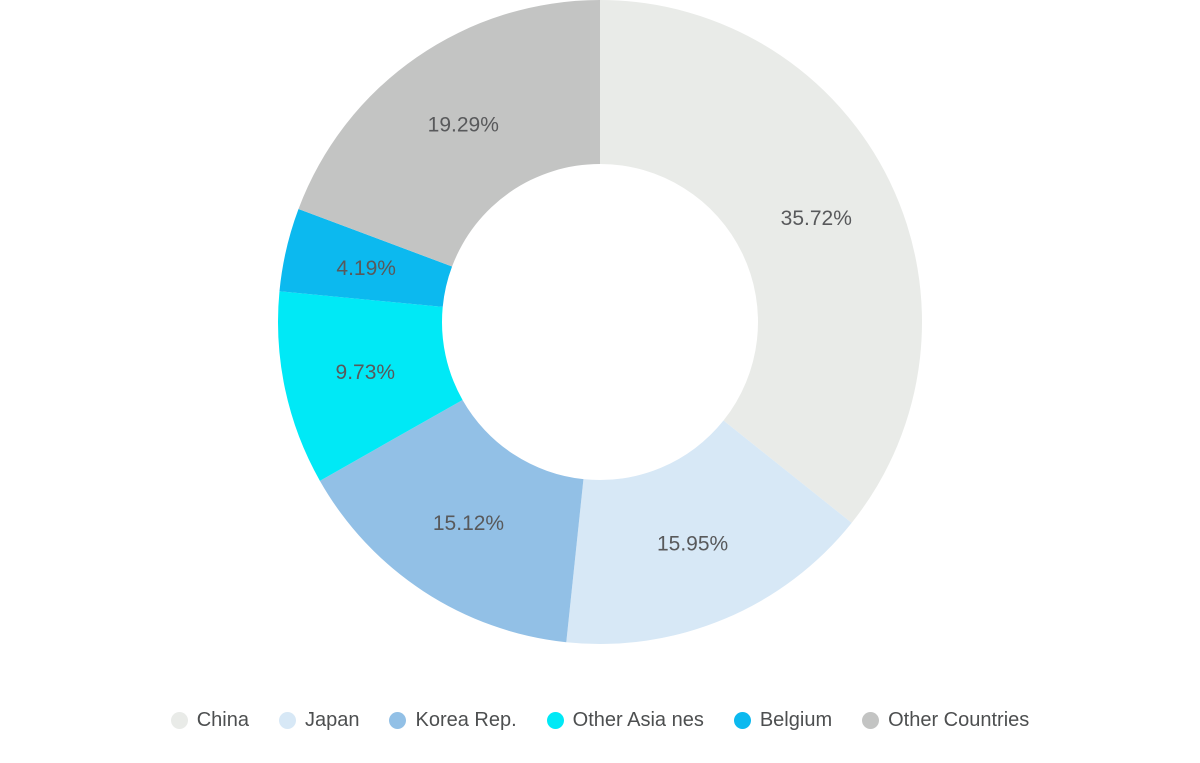 The height and width of the screenshot is (763, 1200). What do you see at coordinates (638, 720) in the screenshot?
I see `legend-label-other-asia-nes: Other Asia nes` at bounding box center [638, 720].